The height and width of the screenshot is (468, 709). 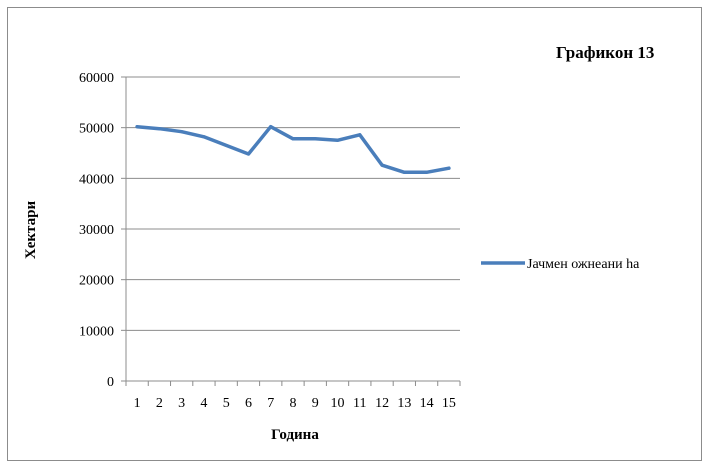 I want to click on series-line, so click(x=293, y=149).